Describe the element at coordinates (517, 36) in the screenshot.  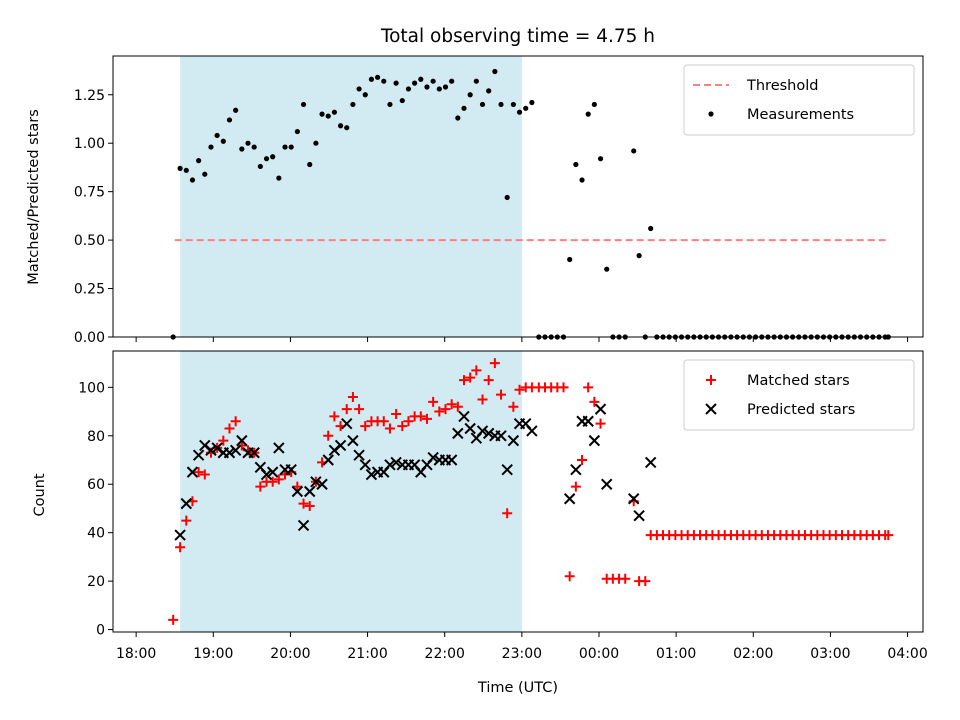
I see `figure-title: Total observing time = 4.75 h` at that location.